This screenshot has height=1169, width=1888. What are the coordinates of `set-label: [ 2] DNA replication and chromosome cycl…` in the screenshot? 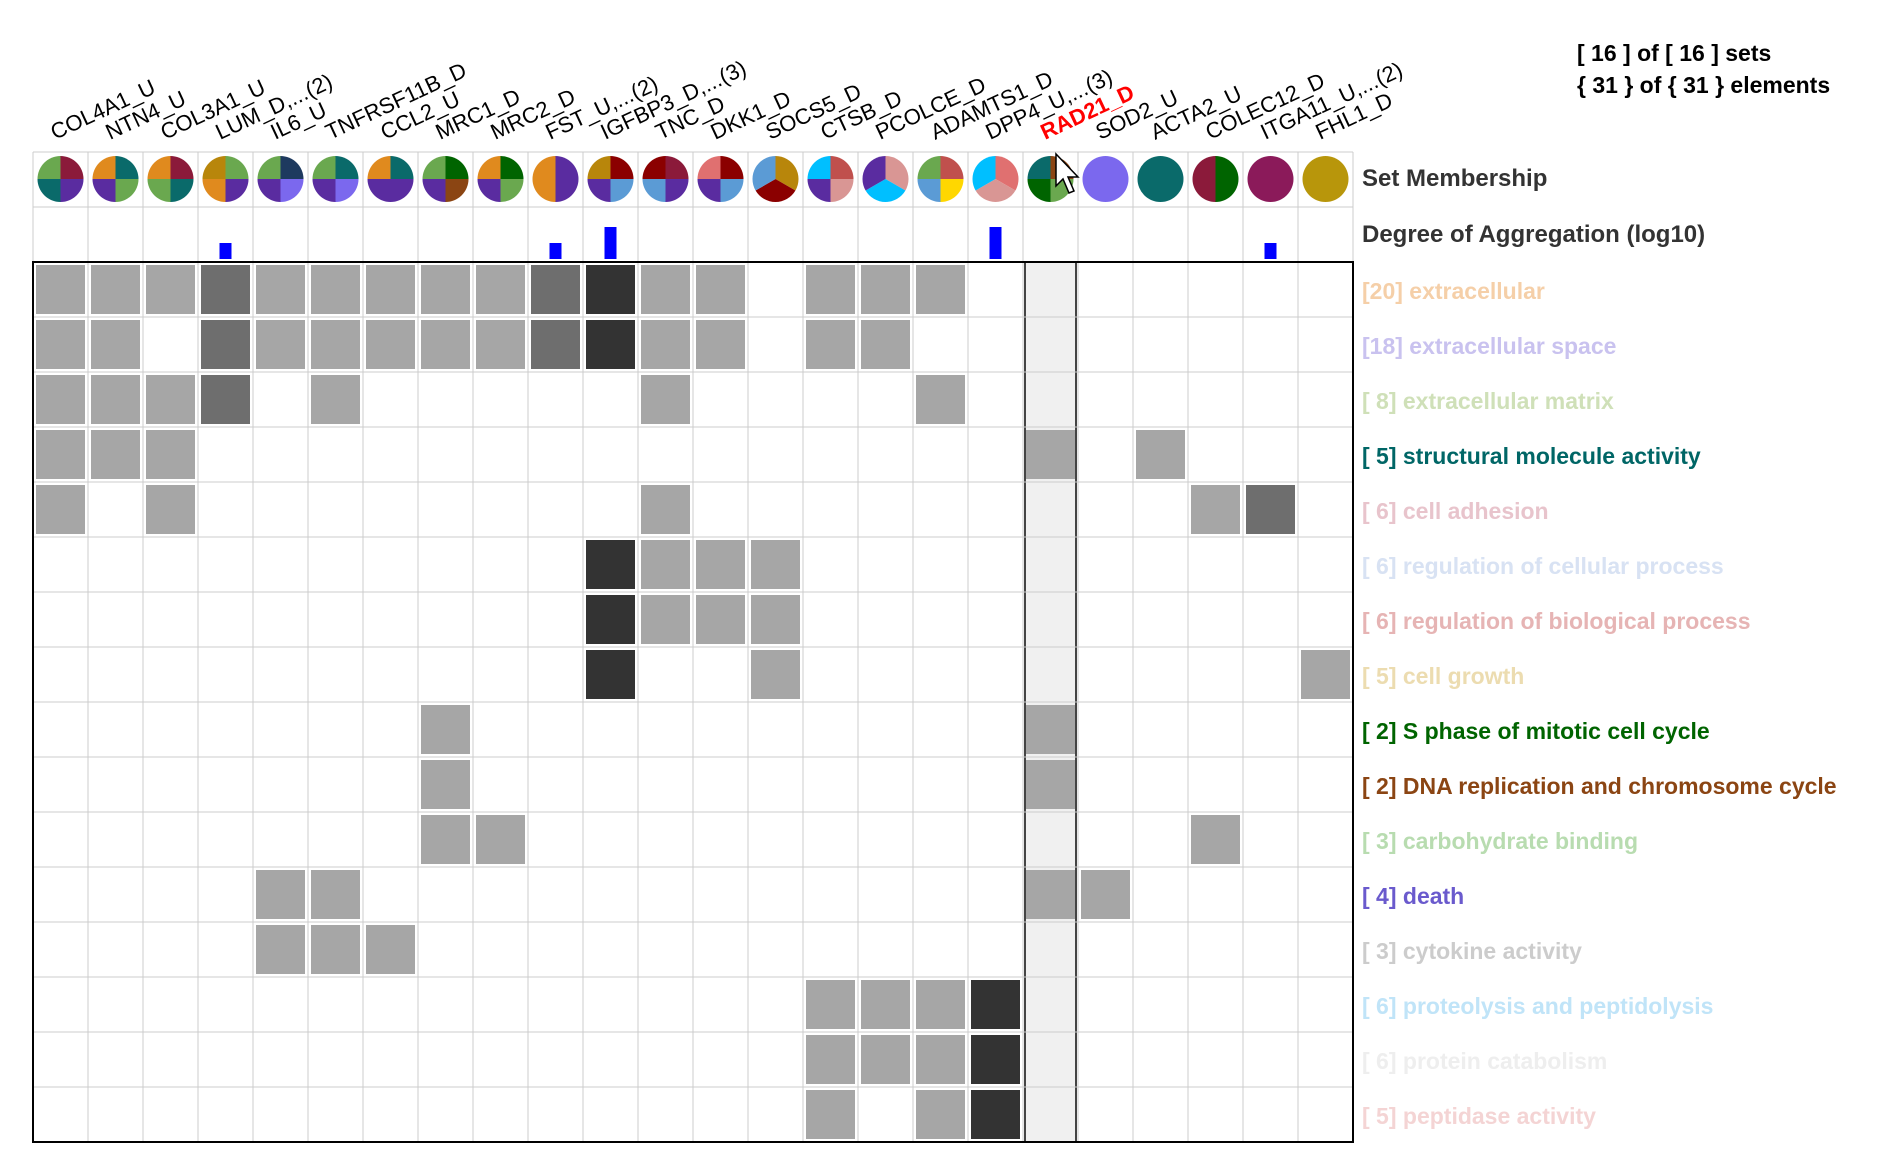 It's located at (1599, 786).